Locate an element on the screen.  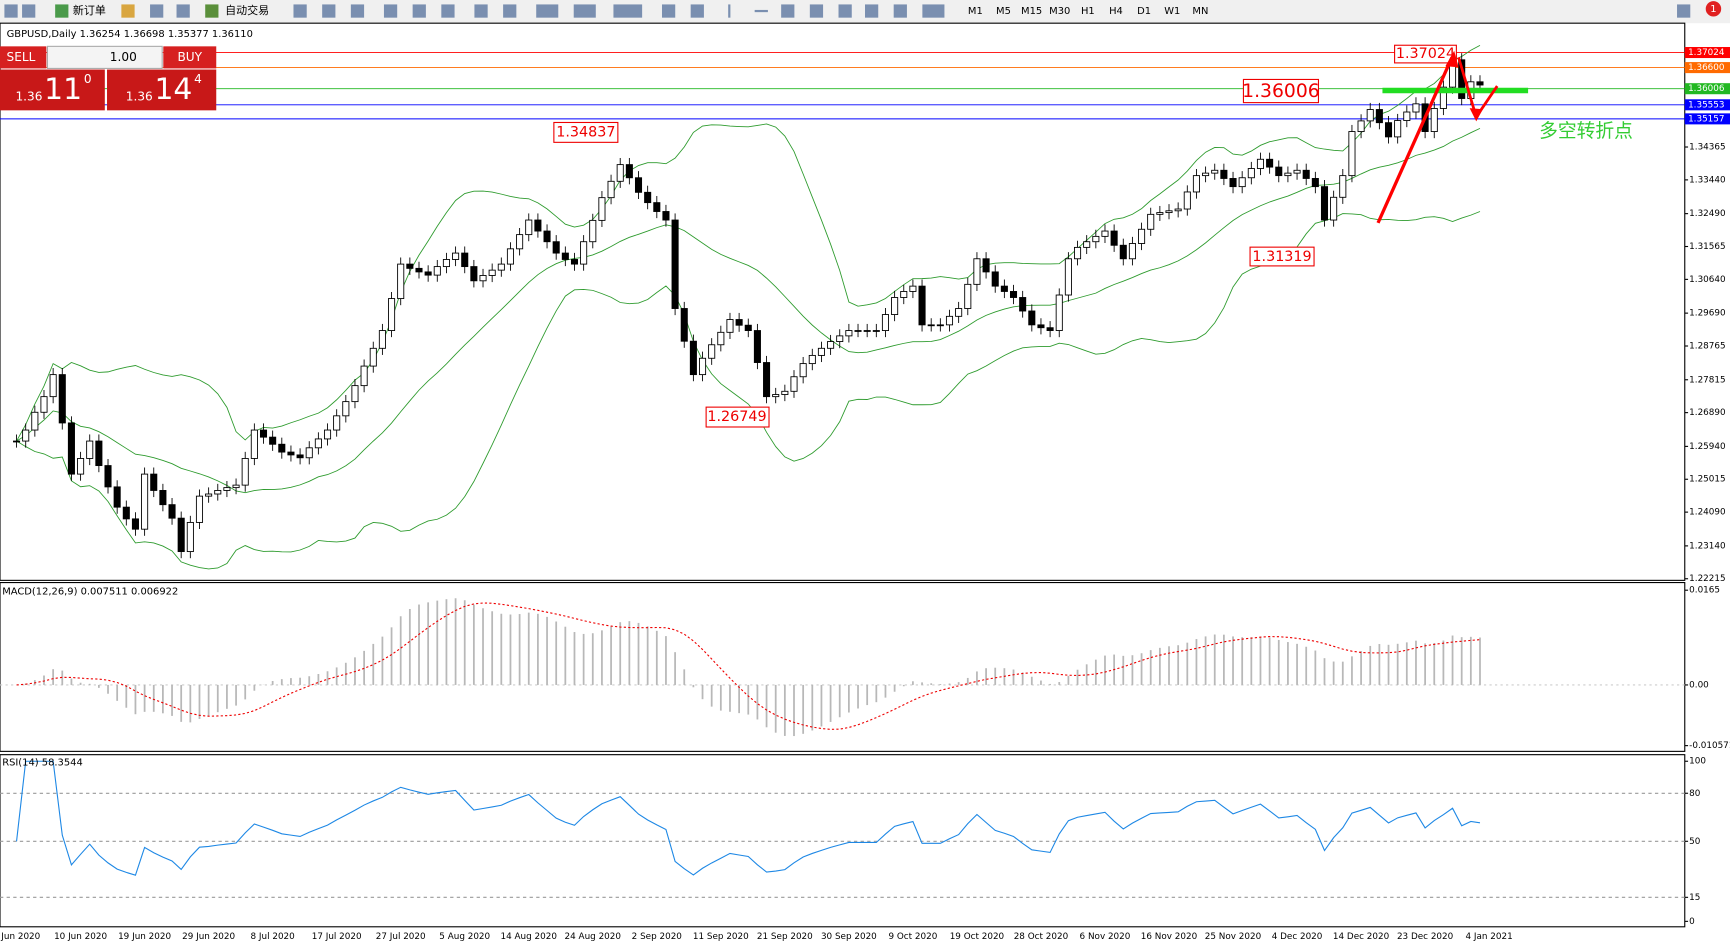
rsi-label: RSI(14) 58.3544 is located at coordinates (42, 762).